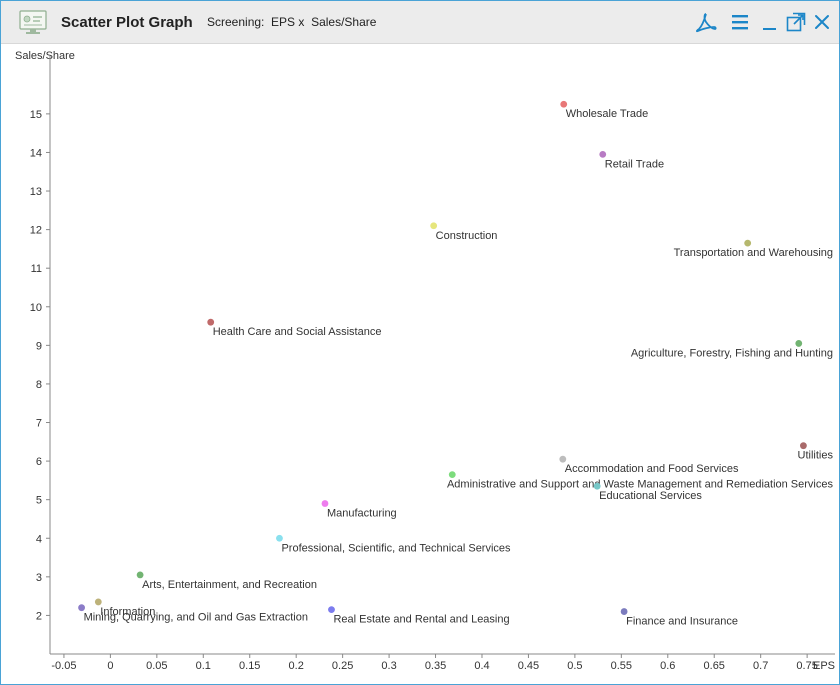  What do you see at coordinates (63, 666) in the screenshot?
I see `x-tick-label: -0.05` at bounding box center [63, 666].